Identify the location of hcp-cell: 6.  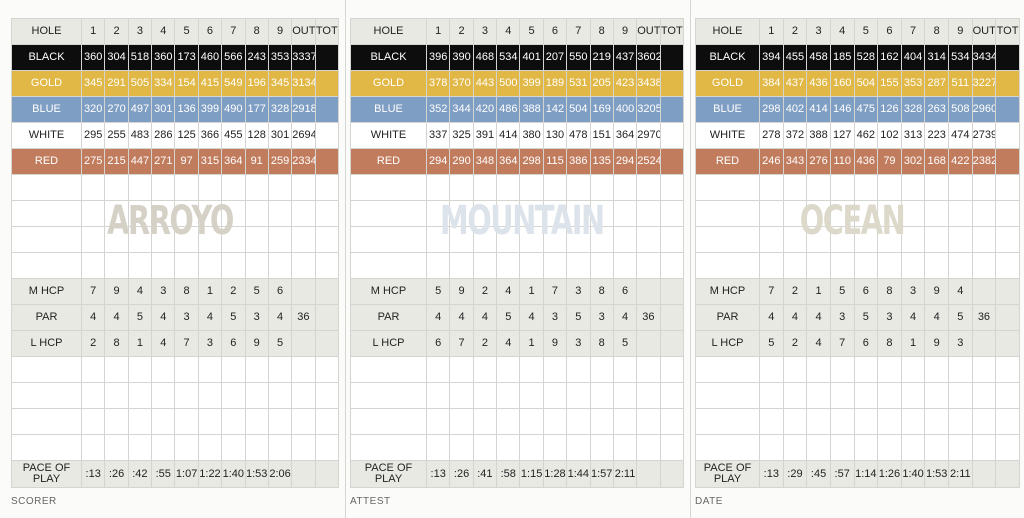
(866, 343).